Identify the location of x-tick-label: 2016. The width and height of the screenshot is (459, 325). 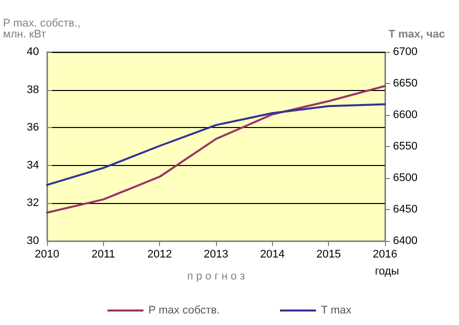
(385, 254).